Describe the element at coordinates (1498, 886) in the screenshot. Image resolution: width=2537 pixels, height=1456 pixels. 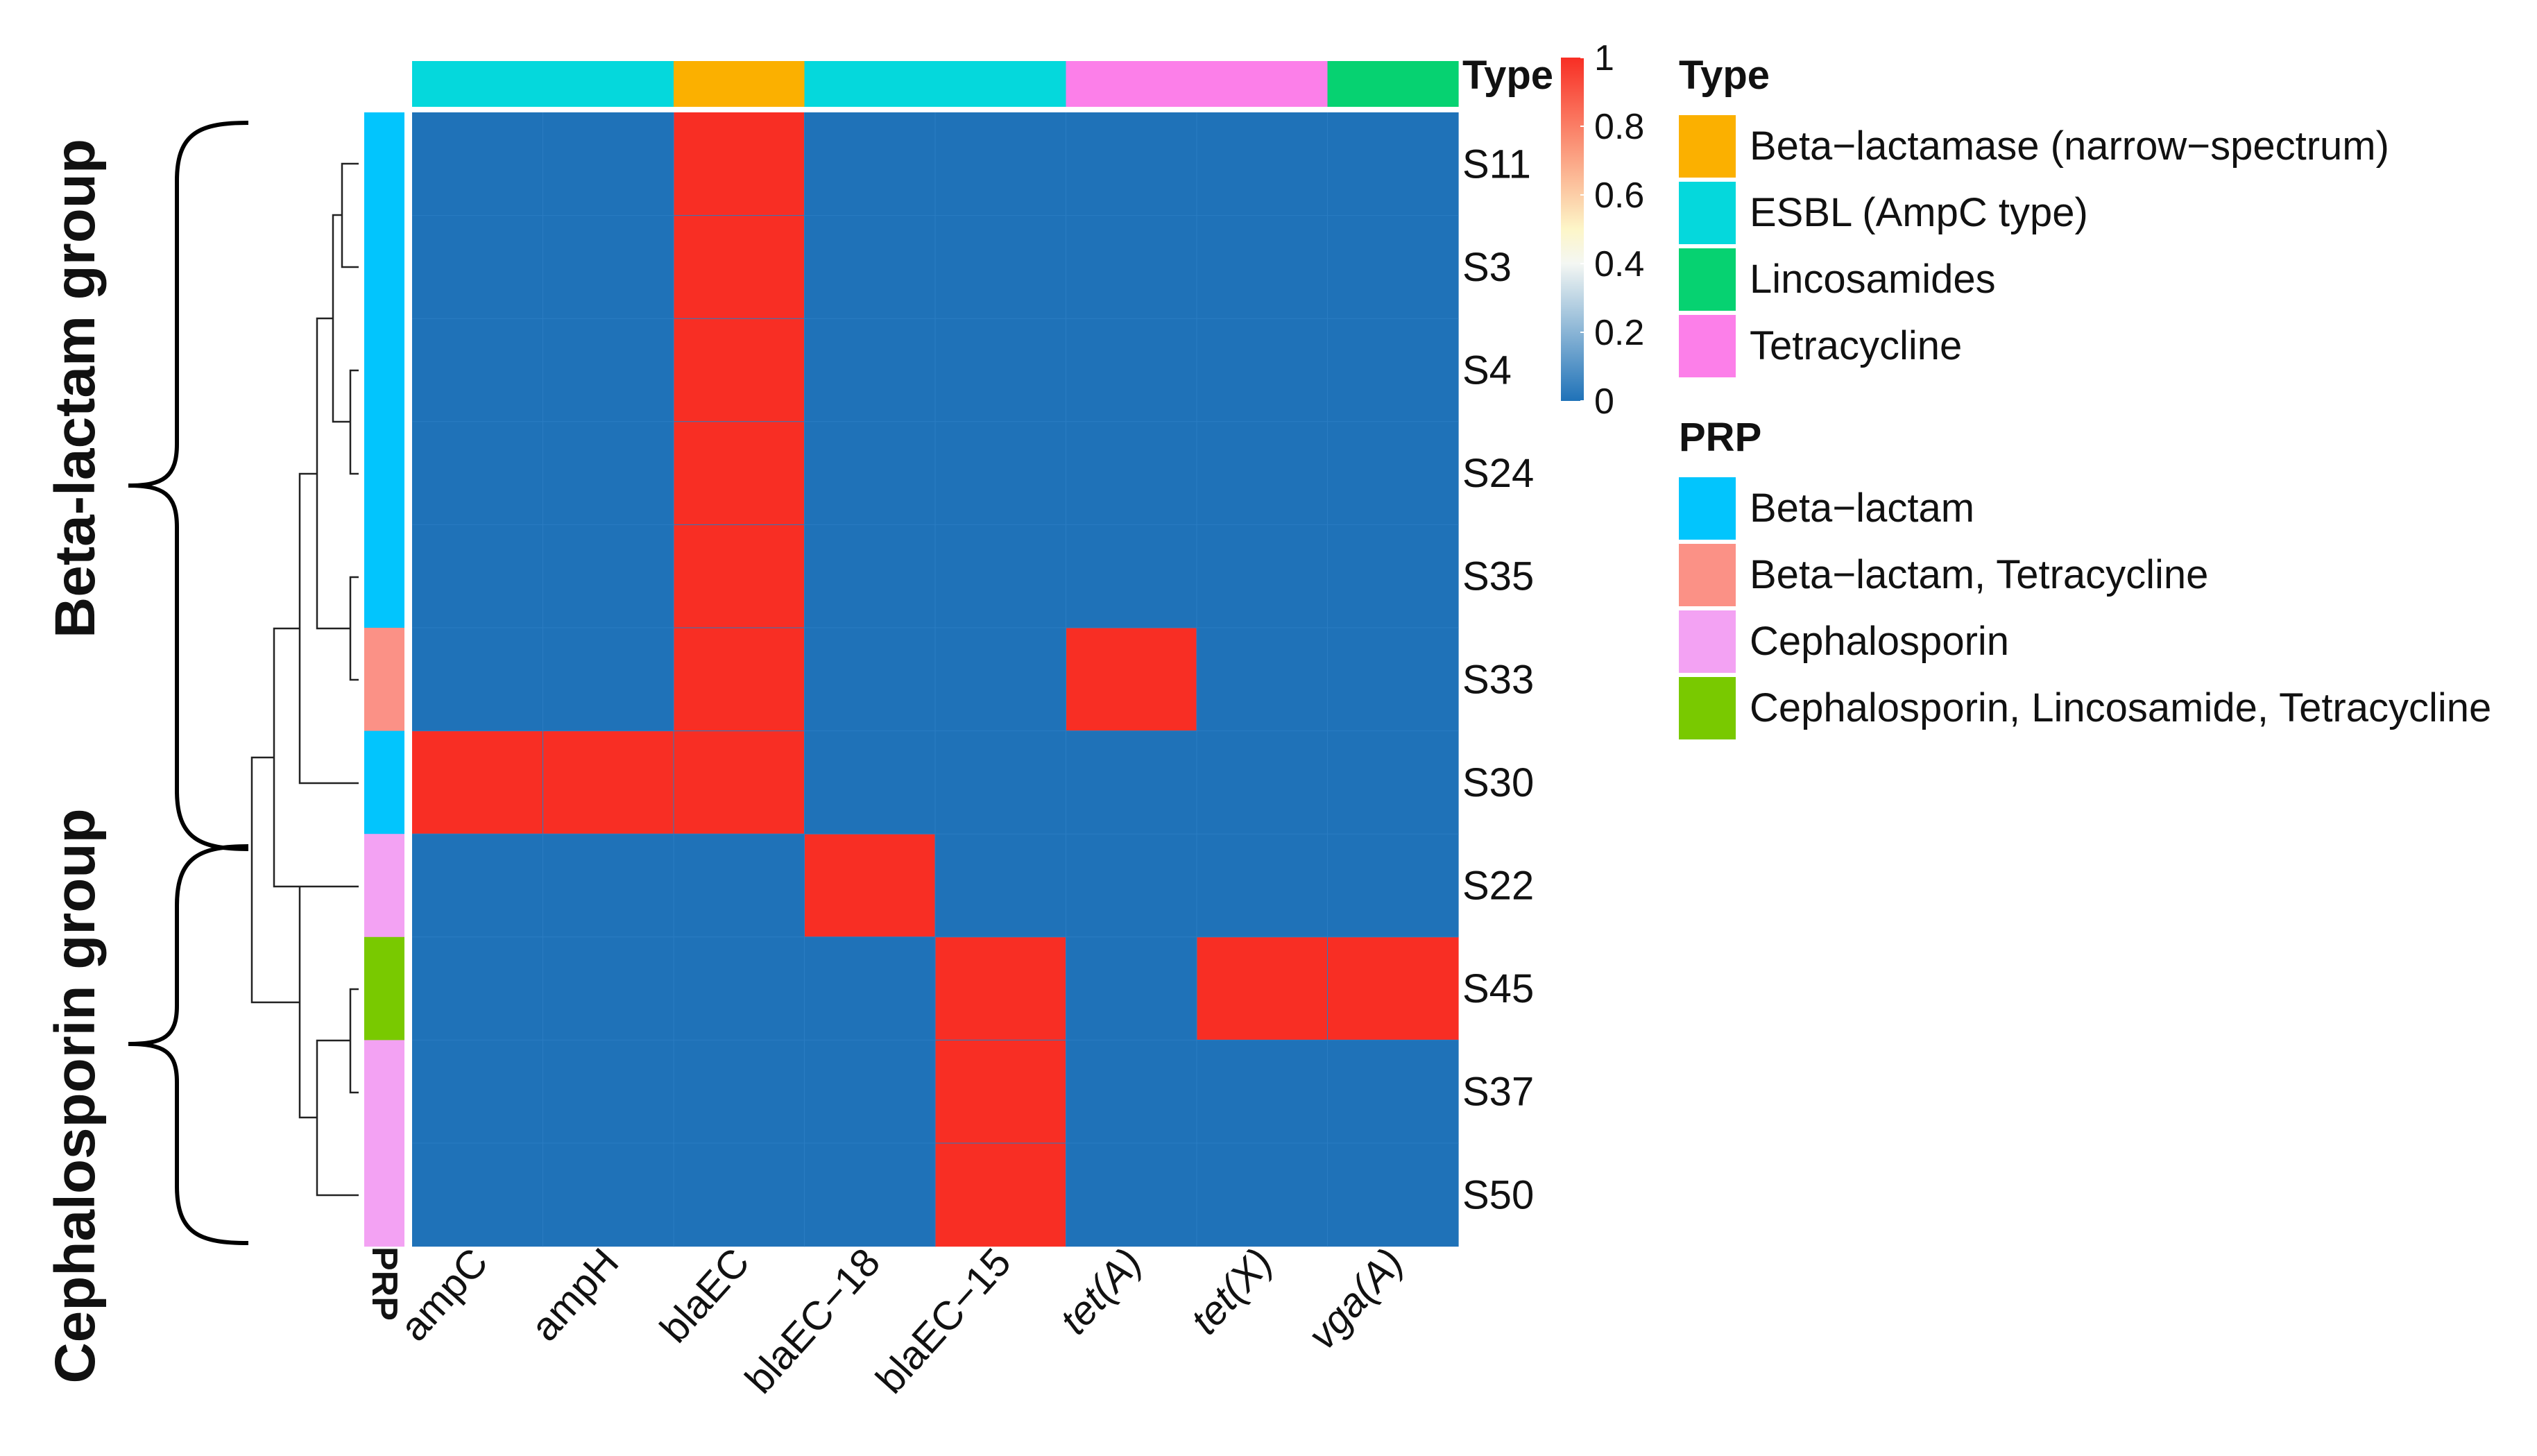
I see `row-label-s22: S22` at that location.